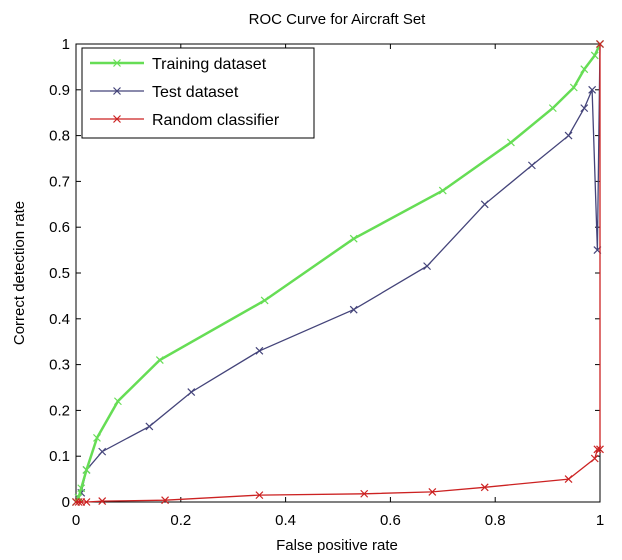 This screenshot has width=622, height=560. Describe the element at coordinates (390, 520) in the screenshot. I see `x-tick-label: 0.6` at that location.